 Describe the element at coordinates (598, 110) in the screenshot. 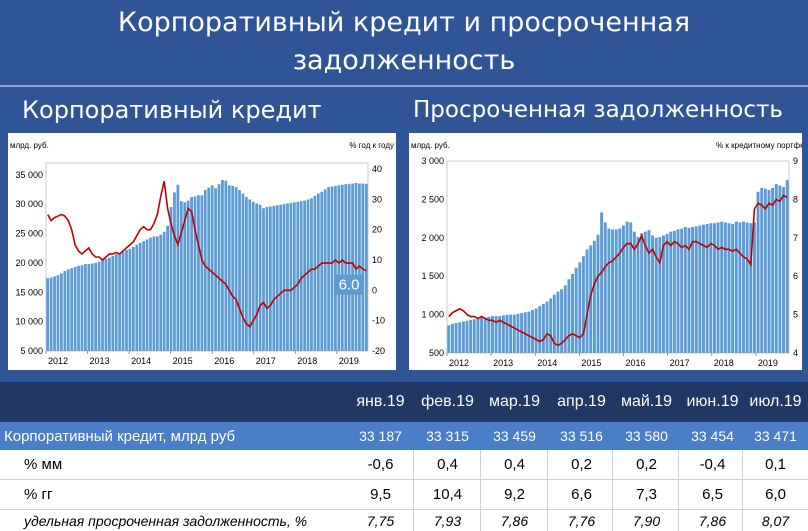

I see `overdue-debt-title: Просроченная задолженность` at that location.